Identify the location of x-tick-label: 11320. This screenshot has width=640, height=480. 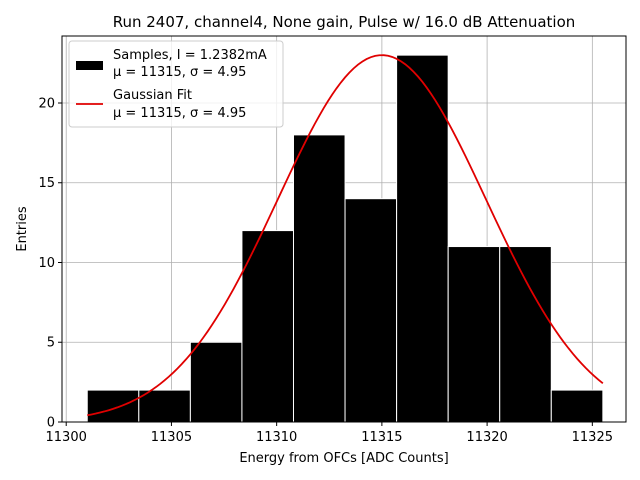
(486, 437).